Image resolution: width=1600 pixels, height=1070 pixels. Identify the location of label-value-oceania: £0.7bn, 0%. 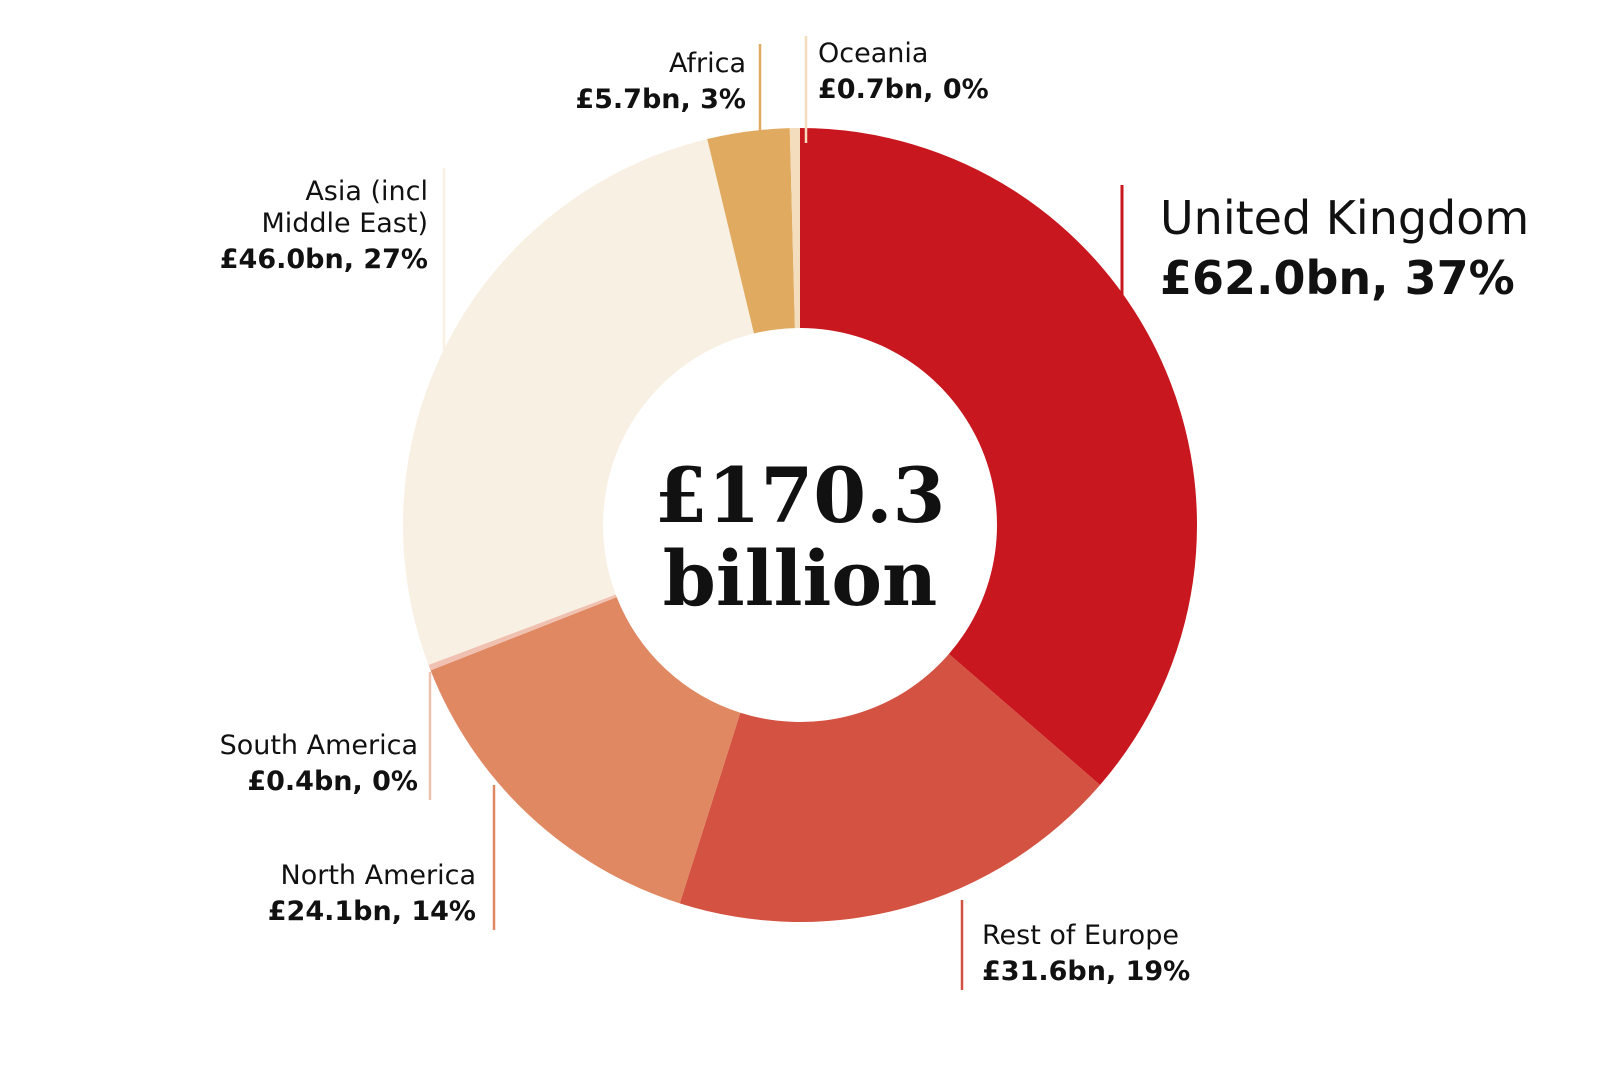
(903, 89).